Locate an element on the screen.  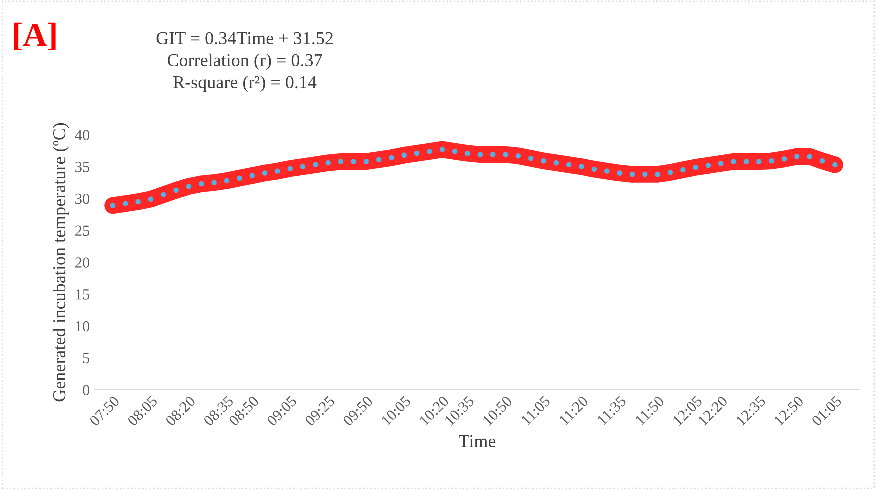
y-tick-label: 15 is located at coordinates (83, 295).